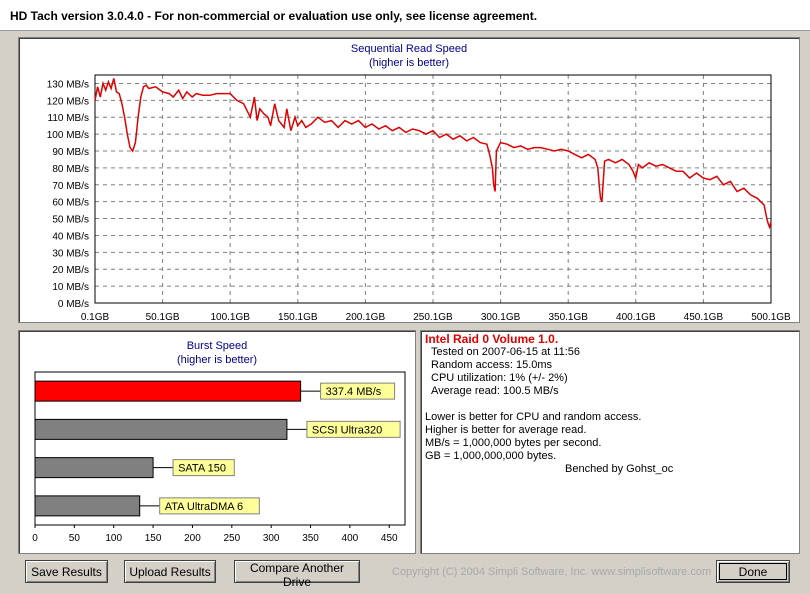 Image resolution: width=810 pixels, height=594 pixels. Describe the element at coordinates (73, 304) in the screenshot. I see `y-tick-label: 0 MB/s` at that location.